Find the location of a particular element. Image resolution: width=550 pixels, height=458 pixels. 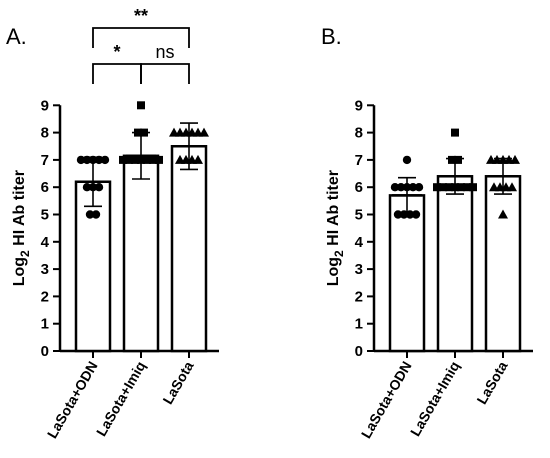

chart-1-category-label: LaSota is located at coordinates (491, 382).